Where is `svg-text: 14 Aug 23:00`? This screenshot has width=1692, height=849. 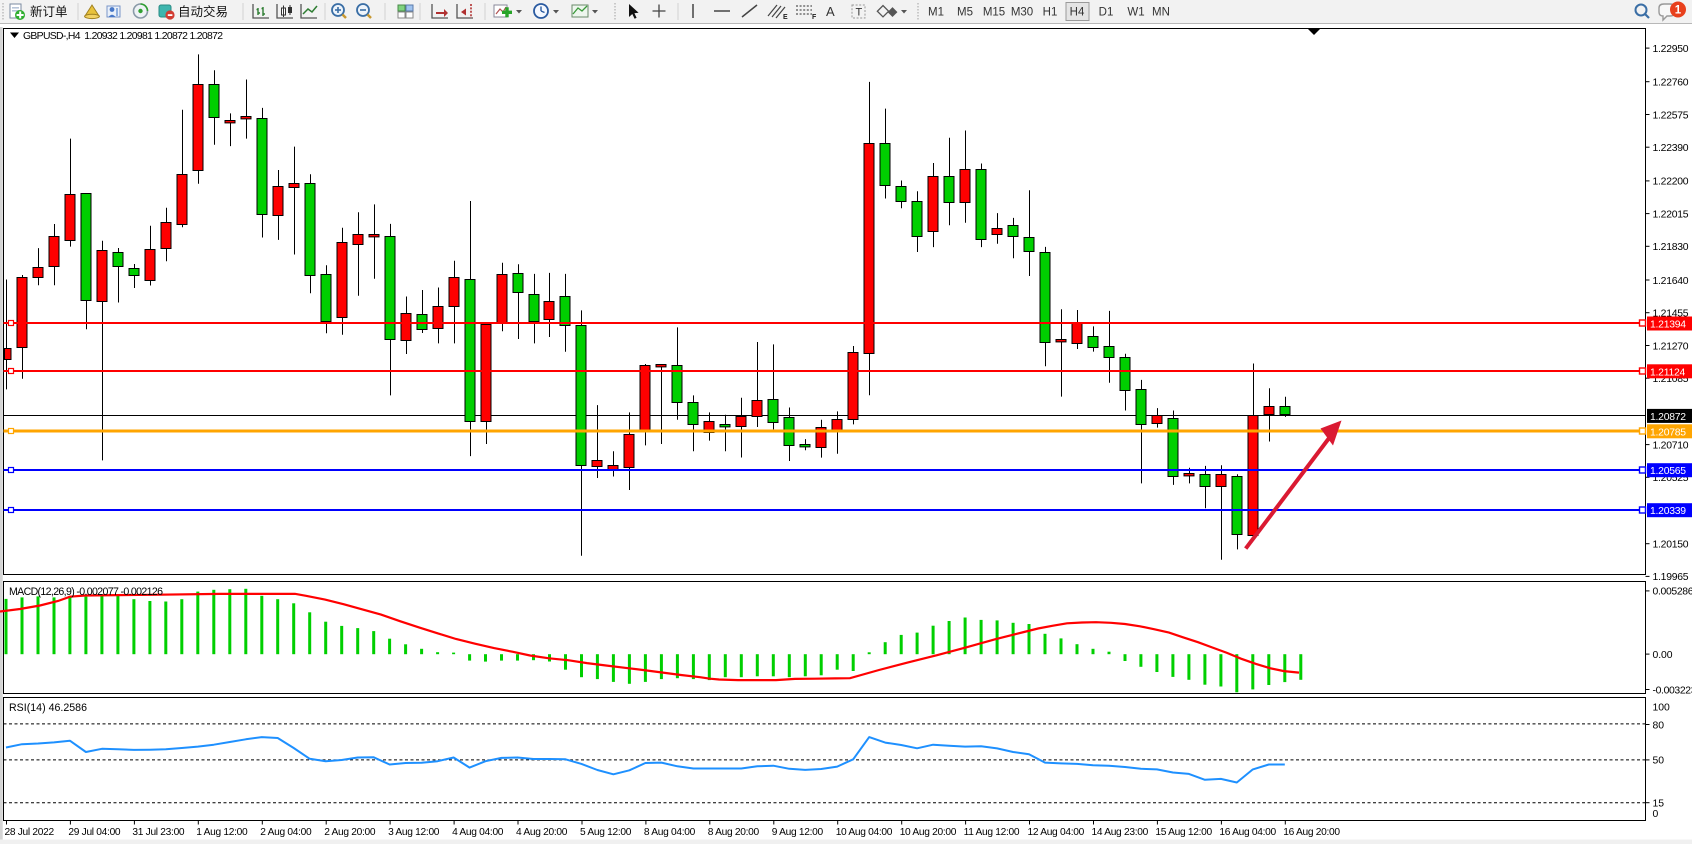
svg-text: 14 Aug 23:00 is located at coordinates (1120, 832).